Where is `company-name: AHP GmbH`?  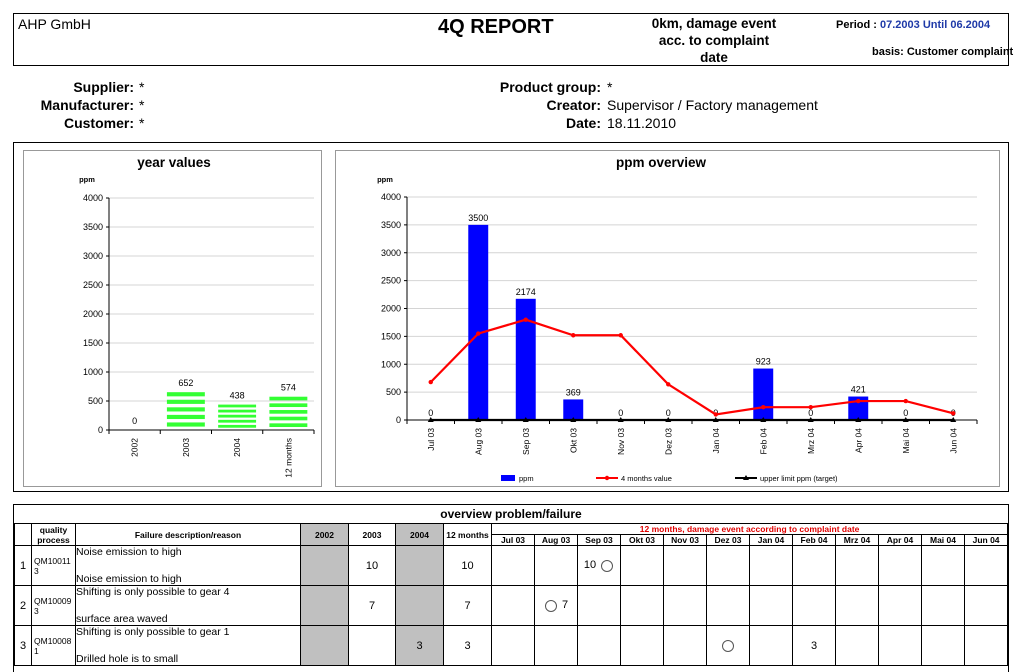
company-name: AHP GmbH is located at coordinates (54, 24).